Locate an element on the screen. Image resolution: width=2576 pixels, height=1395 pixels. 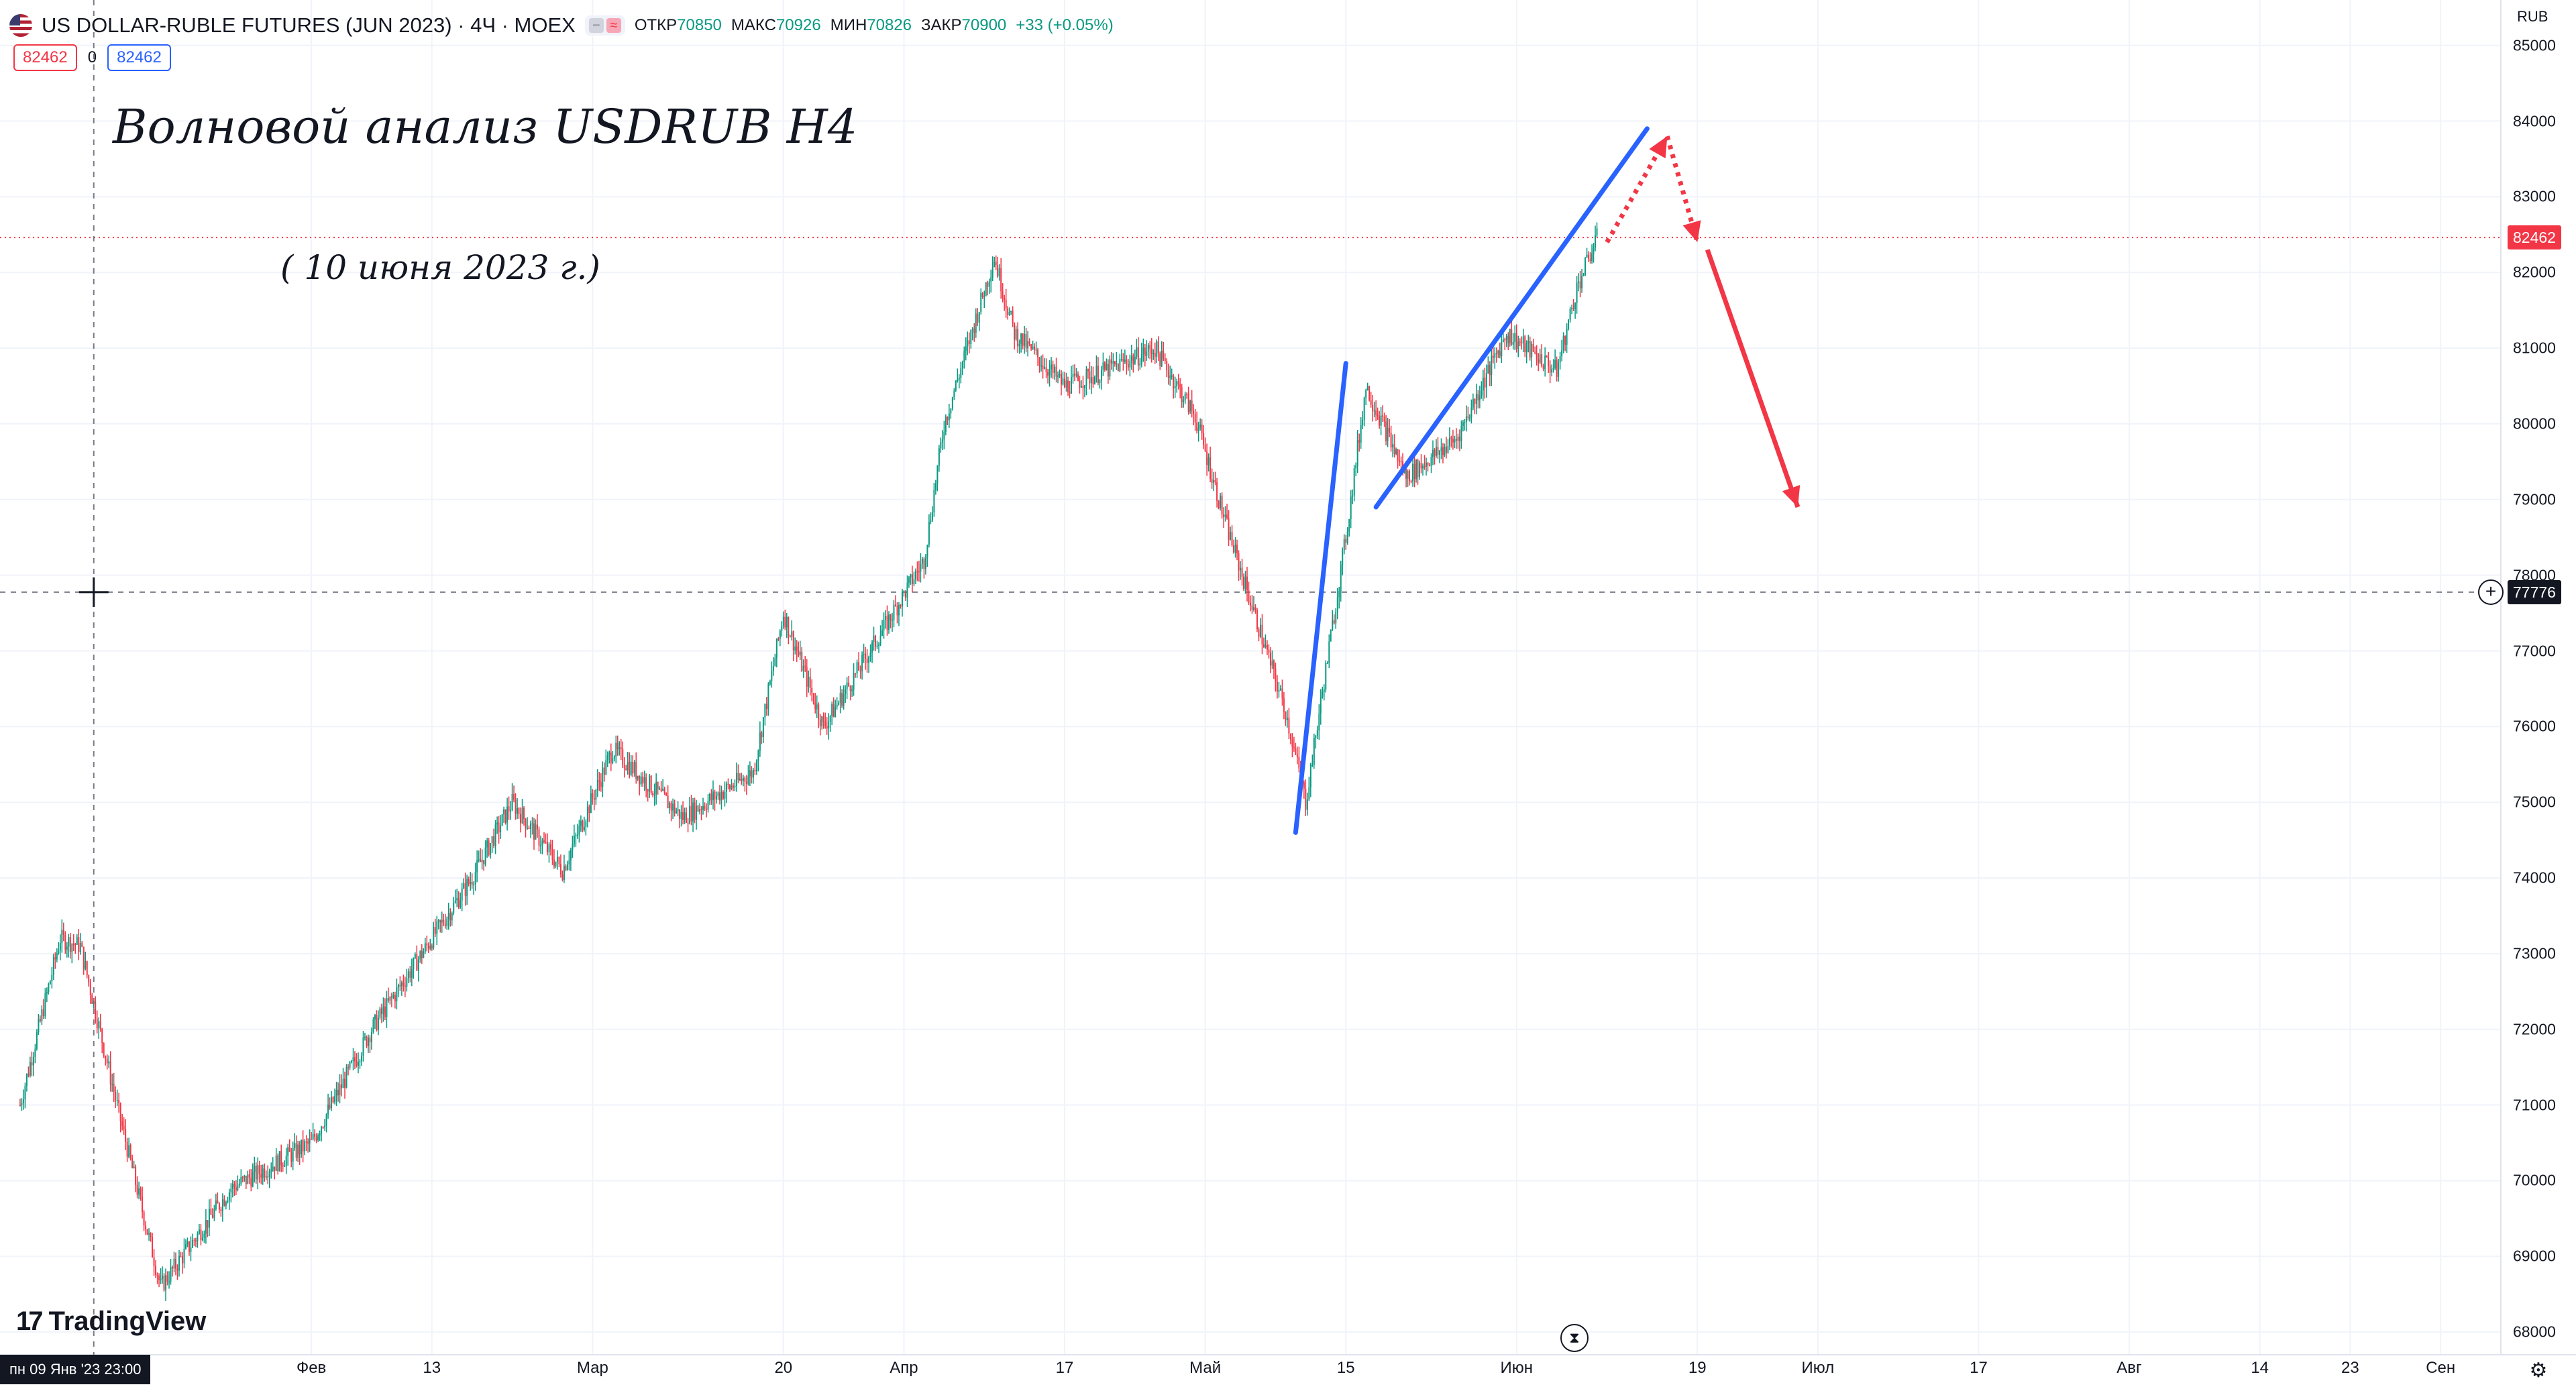
price-tick-label: 70000 is located at coordinates (2534, 1180).